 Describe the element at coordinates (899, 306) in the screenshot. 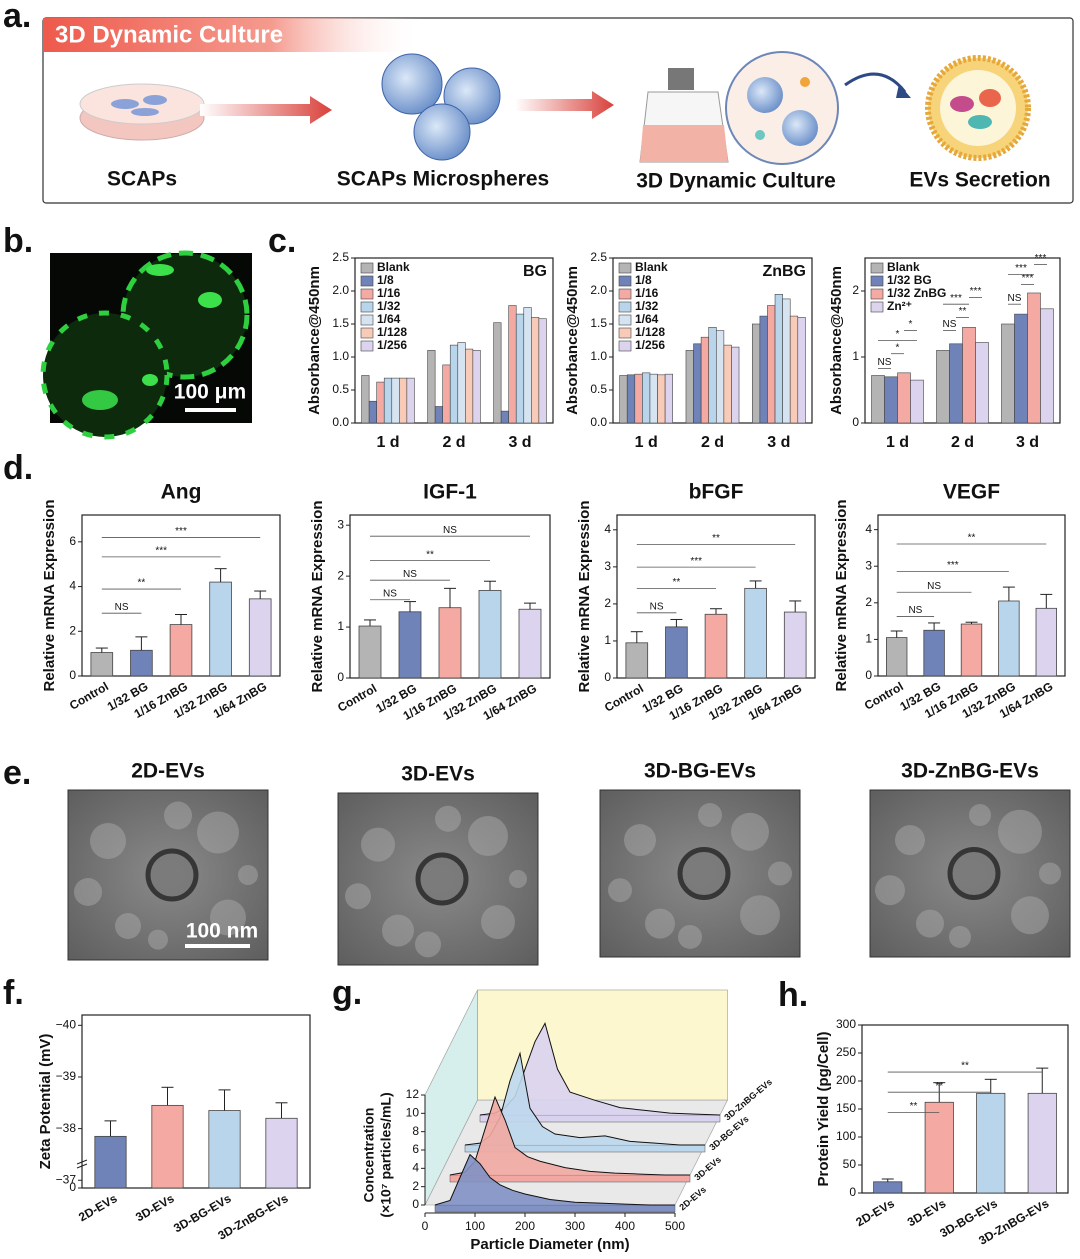

I see `legend-label: Zn²⁺` at that location.